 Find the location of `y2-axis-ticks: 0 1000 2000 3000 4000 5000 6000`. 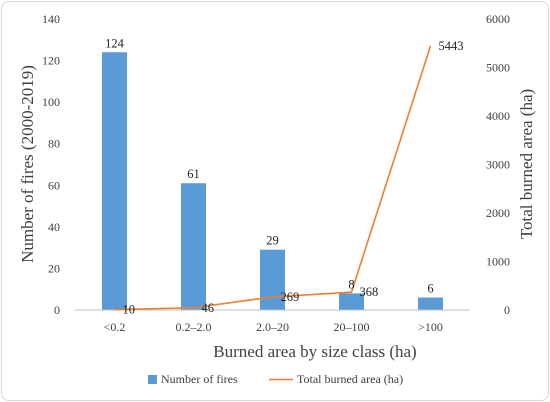

y2-axis-ticks: 0 1000 2000 3000 4000 5000 6000 is located at coordinates (498, 164).